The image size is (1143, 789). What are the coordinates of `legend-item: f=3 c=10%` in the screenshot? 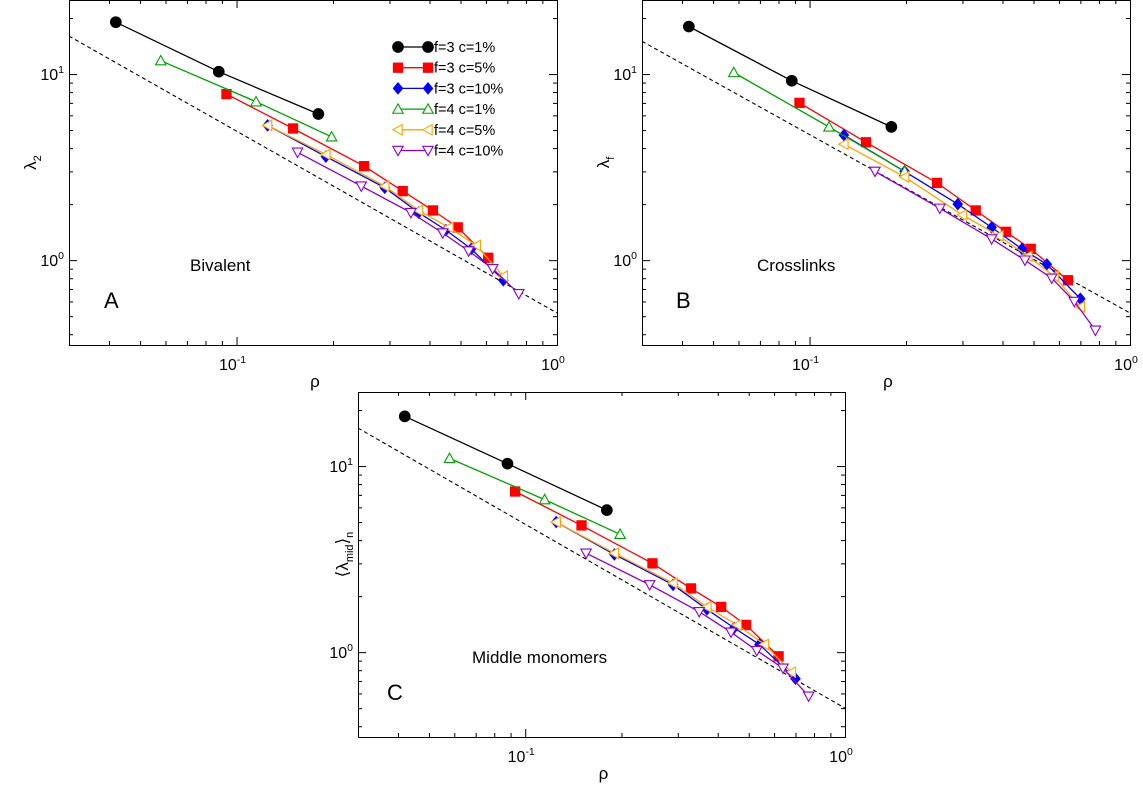 It's located at (447, 89).